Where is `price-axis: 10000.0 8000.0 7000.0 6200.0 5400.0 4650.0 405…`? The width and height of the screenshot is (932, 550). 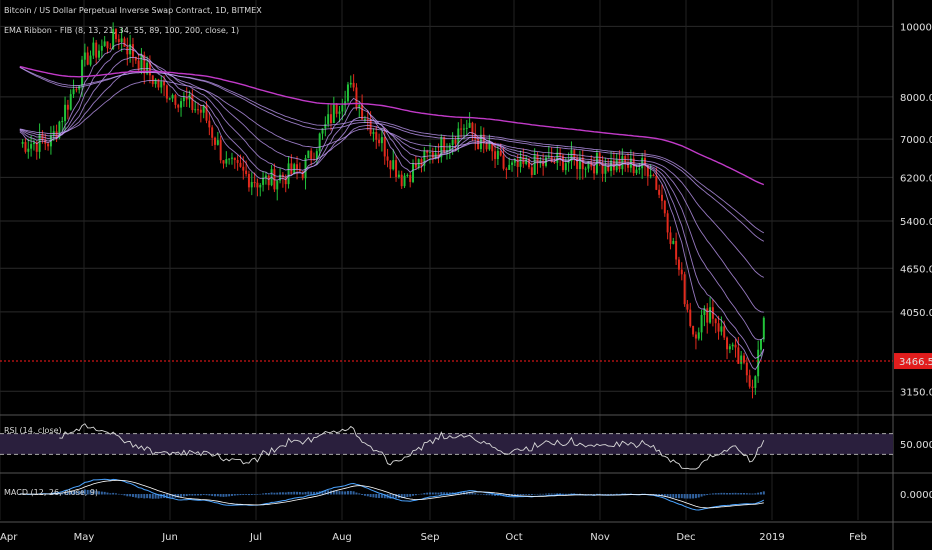
price-axis: 10000.0 8000.0 7000.0 6200.0 5400.0 4650.0 405… is located at coordinates (913, 210).